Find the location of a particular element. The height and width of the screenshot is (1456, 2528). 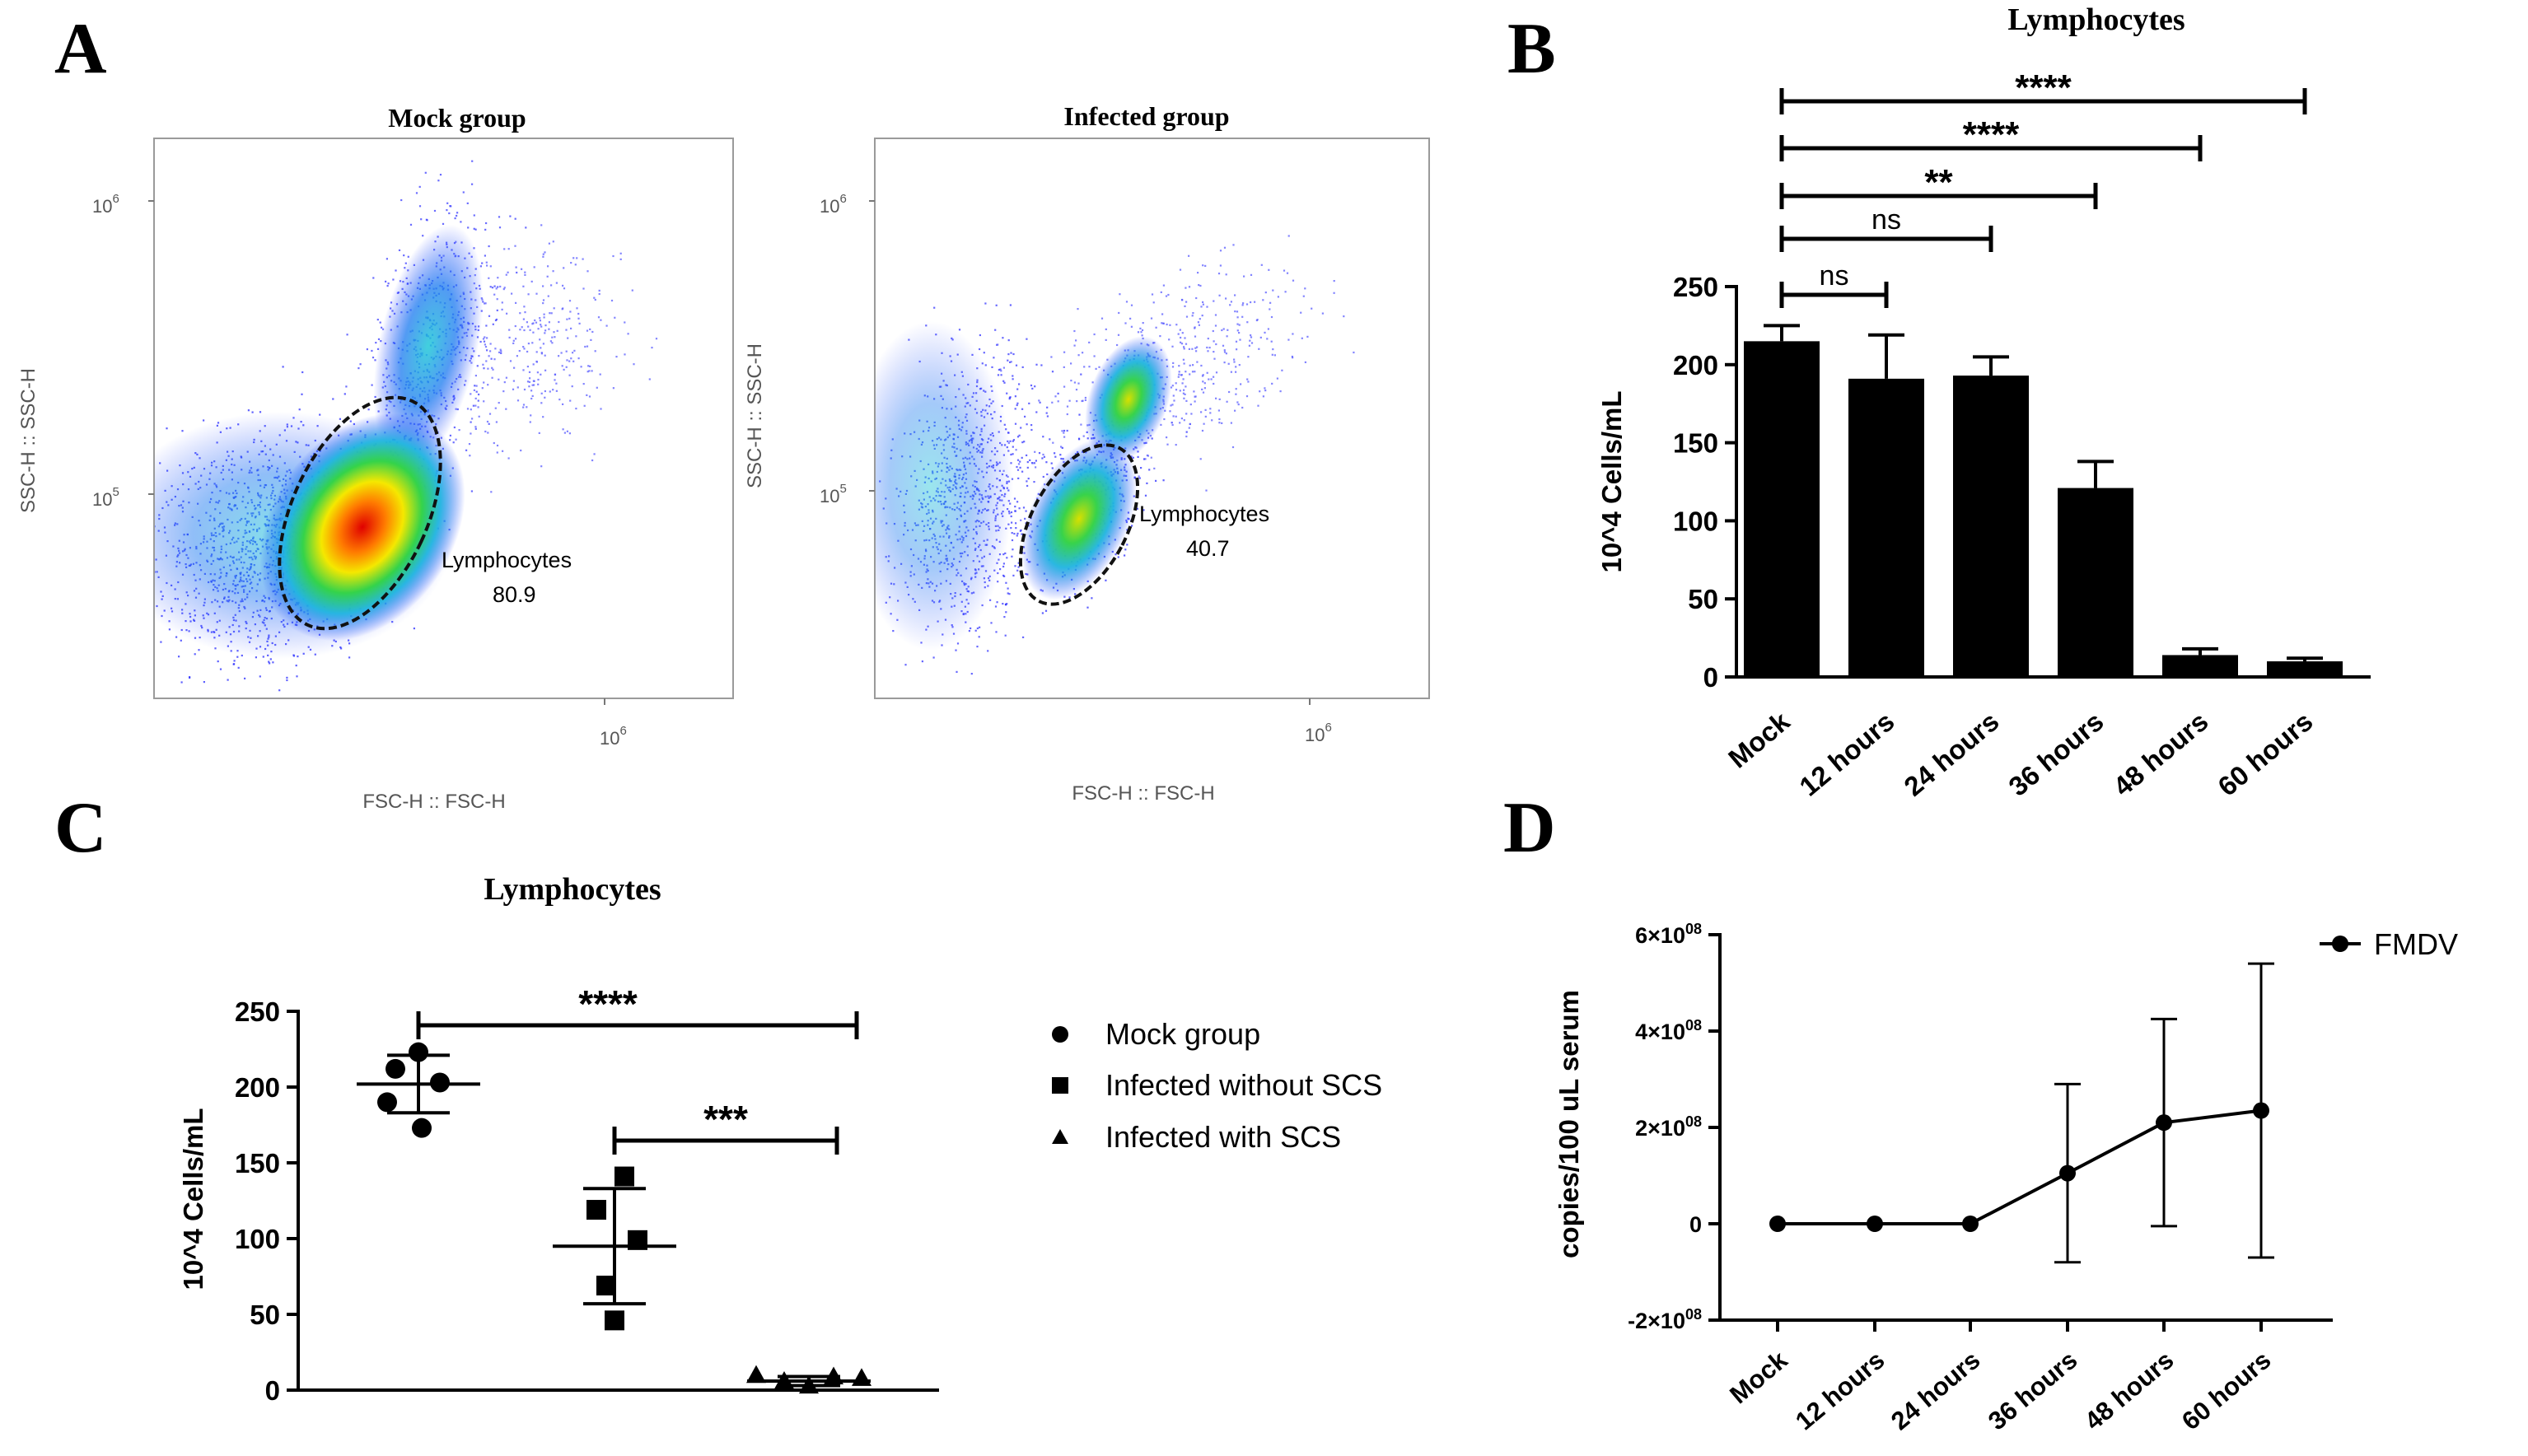

panel-letter-a: A is located at coordinates (80, 49).